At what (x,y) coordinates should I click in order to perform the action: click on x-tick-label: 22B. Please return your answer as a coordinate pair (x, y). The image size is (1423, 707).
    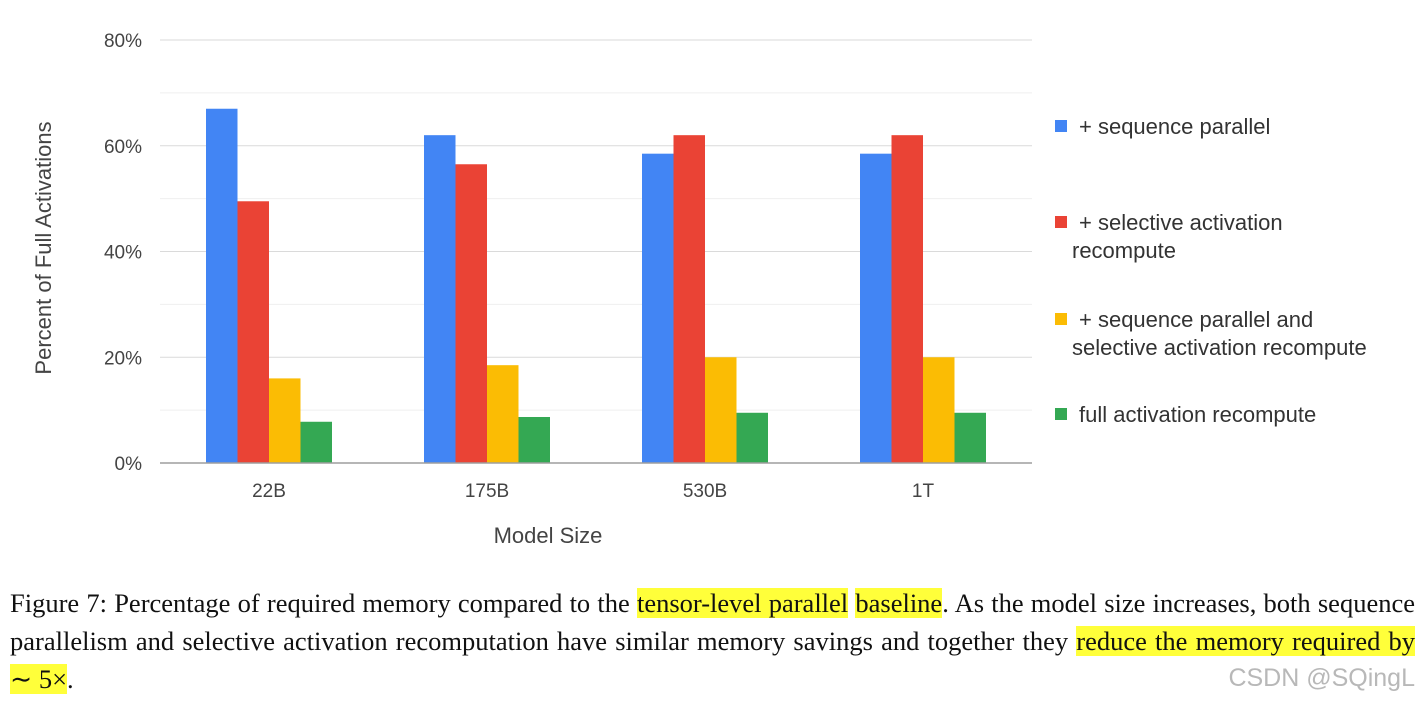
    Looking at the image, I should click on (269, 491).